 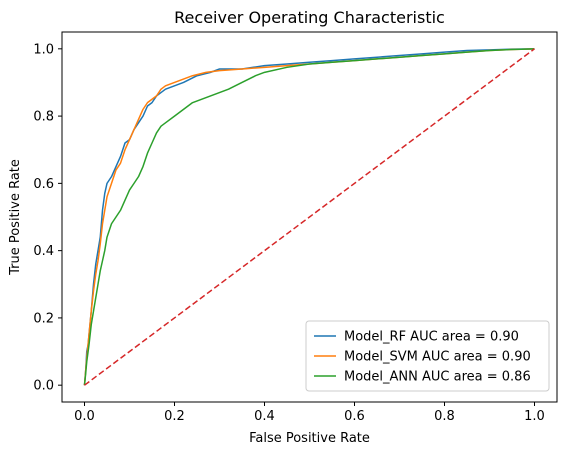 What do you see at coordinates (437, 377) in the screenshot?
I see `legend-entry-label: Model_ANN AUC area = 0.86` at bounding box center [437, 377].